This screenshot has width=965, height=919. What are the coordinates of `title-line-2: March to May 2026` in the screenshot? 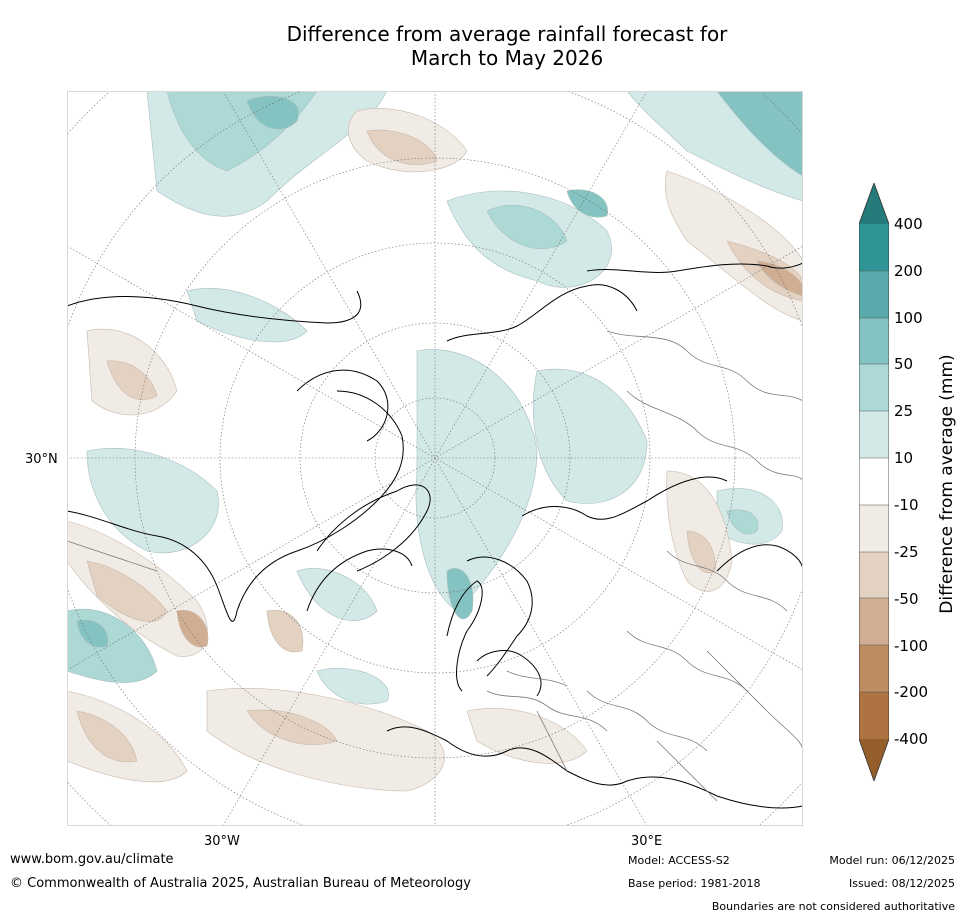 It's located at (507, 58).